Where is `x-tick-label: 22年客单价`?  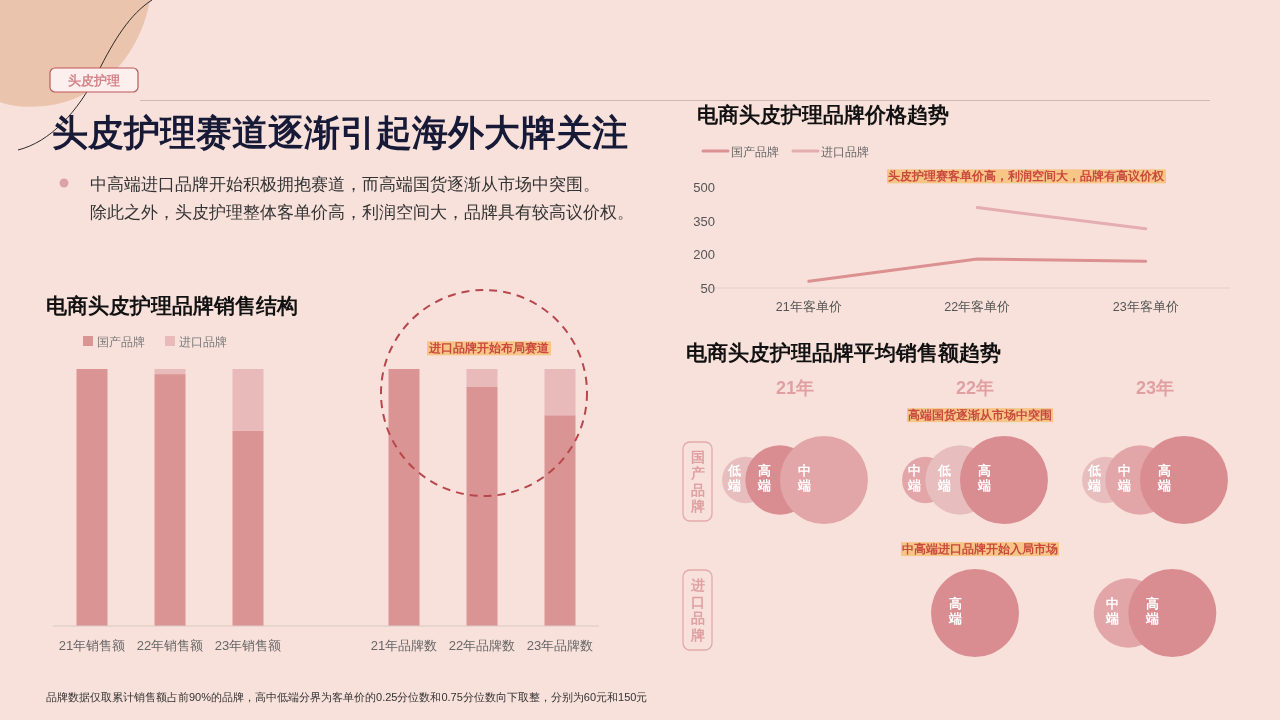 x-tick-label: 22年客单价 is located at coordinates (977, 306).